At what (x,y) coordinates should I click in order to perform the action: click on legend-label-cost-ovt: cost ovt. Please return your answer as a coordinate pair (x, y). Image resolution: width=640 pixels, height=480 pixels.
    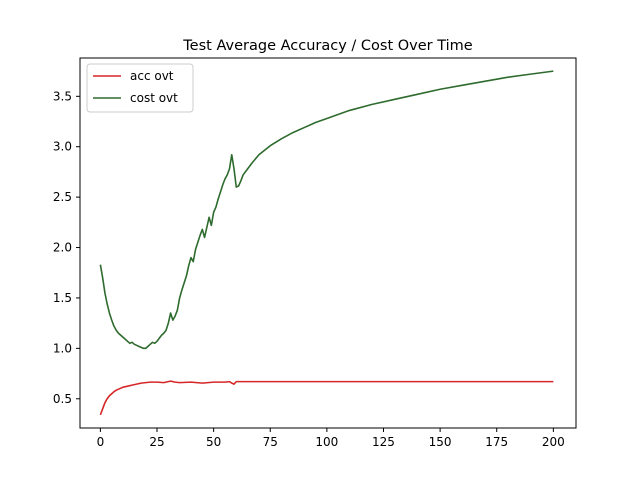
    Looking at the image, I should click on (154, 98).